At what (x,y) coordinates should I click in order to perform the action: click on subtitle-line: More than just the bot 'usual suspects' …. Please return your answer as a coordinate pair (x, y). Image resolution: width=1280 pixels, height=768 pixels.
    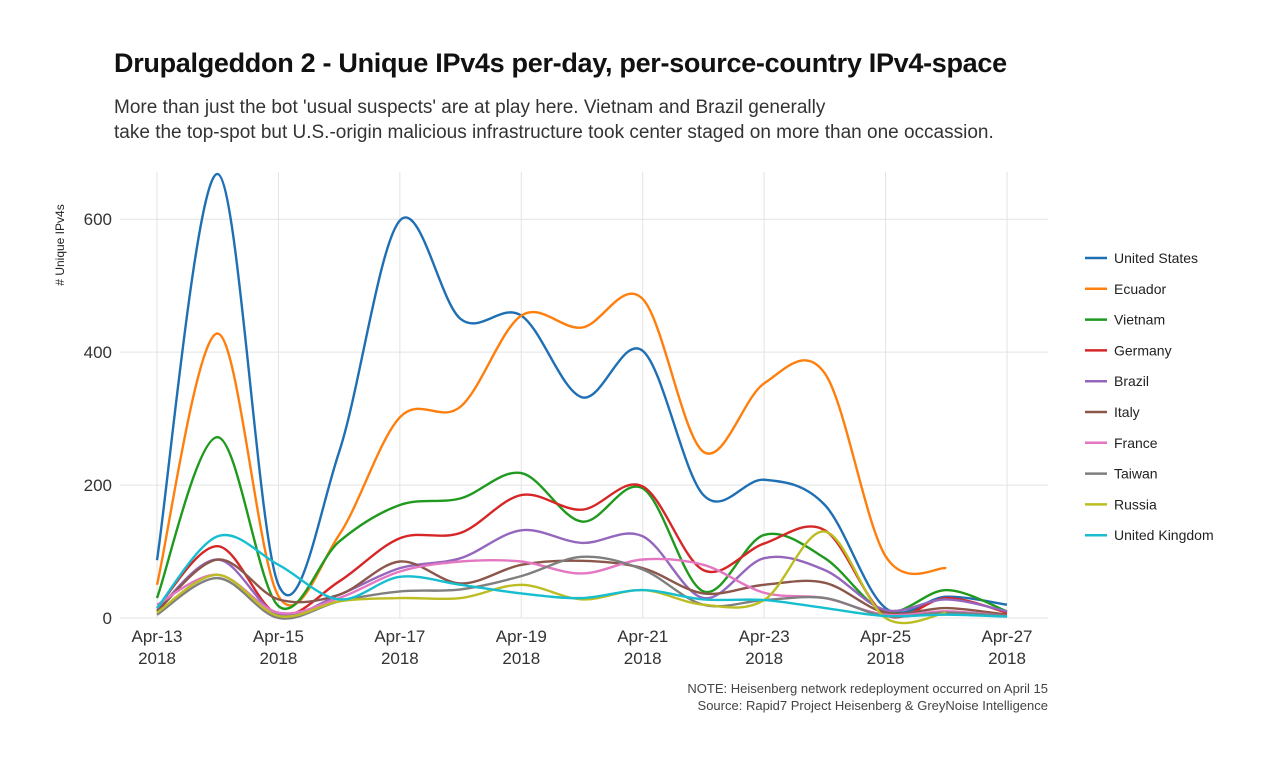
    Looking at the image, I should click on (470, 107).